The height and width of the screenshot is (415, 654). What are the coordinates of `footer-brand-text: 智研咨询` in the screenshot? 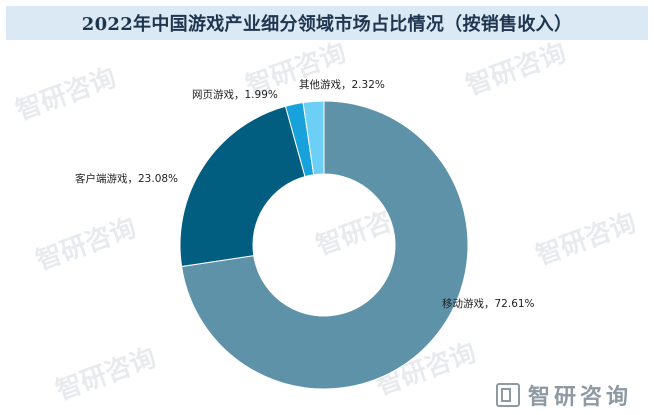 It's located at (579, 397).